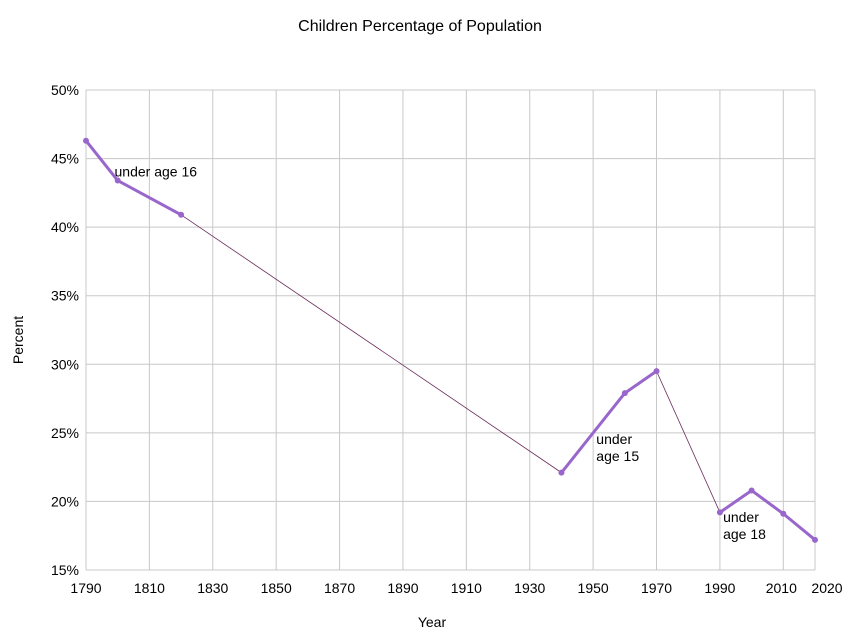  Describe the element at coordinates (402, 588) in the screenshot. I see `x-tick-label: 1890` at that location.